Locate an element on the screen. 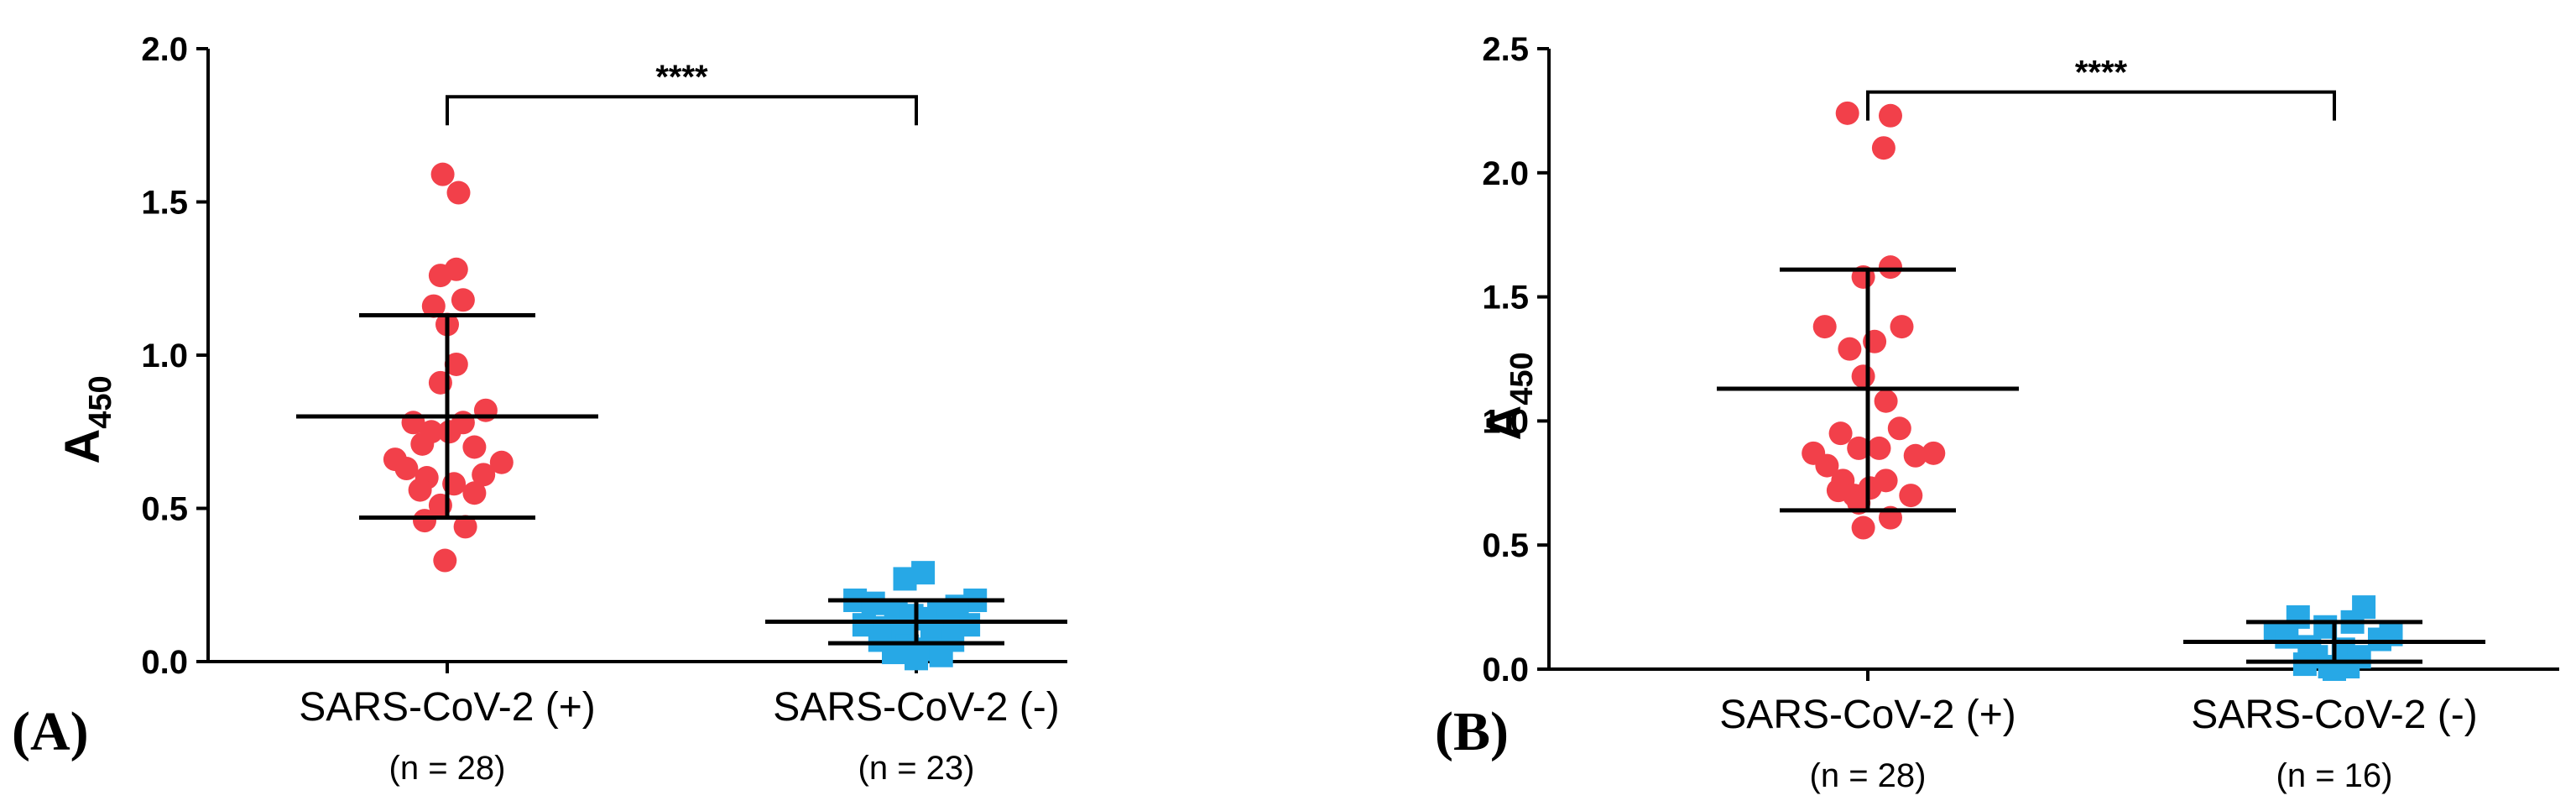  panel-label: (B) is located at coordinates (1472, 731).